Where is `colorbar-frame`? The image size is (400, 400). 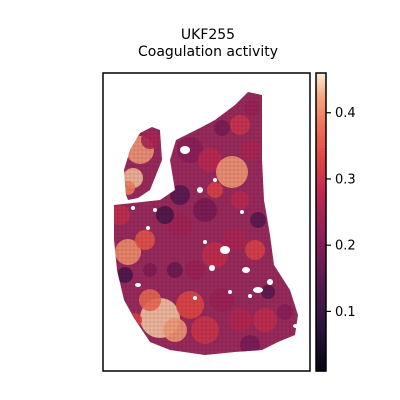 colorbar-frame is located at coordinates (321, 222).